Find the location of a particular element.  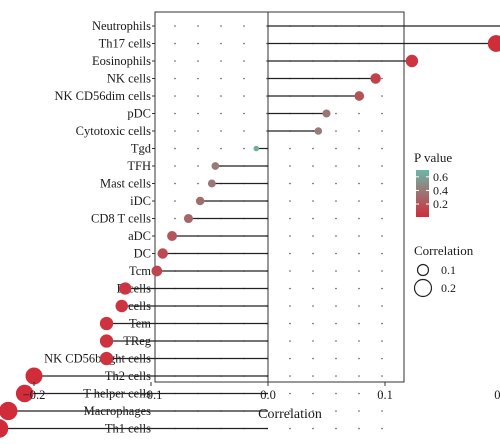

size-legend-label: 0.1 is located at coordinates (448, 270).